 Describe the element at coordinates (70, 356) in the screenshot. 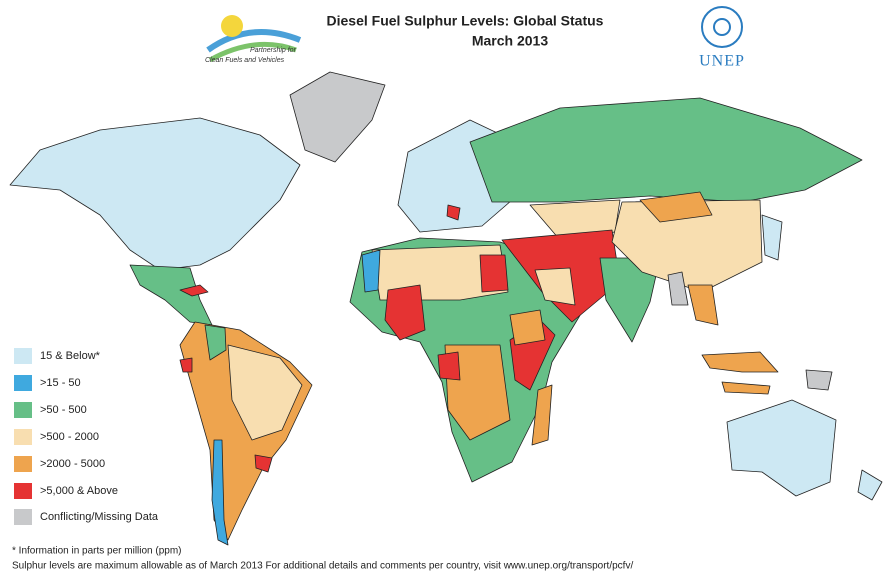

I see `legend-label: 15 & Below*` at that location.